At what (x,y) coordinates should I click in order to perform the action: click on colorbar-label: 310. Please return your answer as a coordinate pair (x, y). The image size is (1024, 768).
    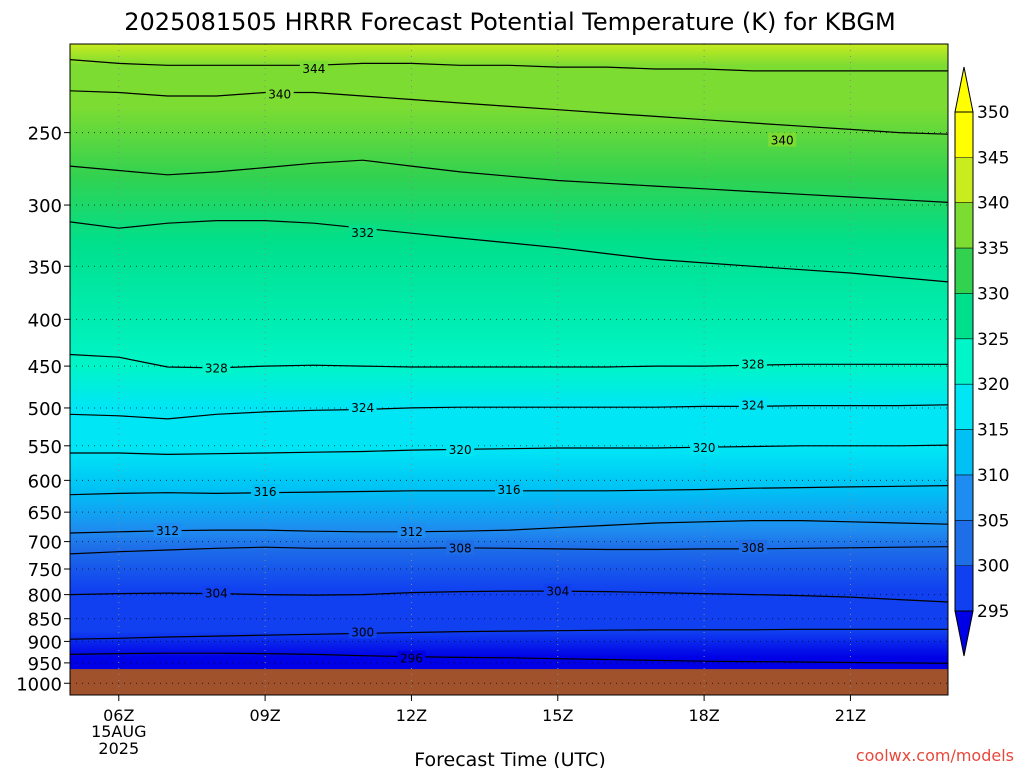
    Looking at the image, I should click on (993, 476).